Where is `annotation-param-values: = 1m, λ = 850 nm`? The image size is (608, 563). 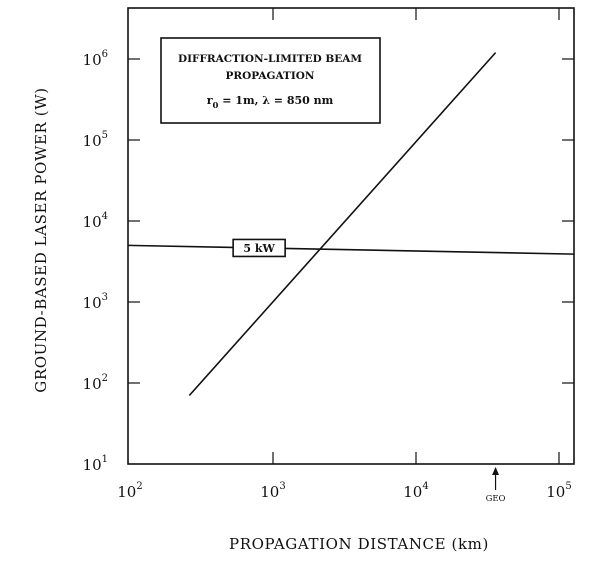
annotation-param-values: = 1m, λ = 850 nm is located at coordinates (275, 100).